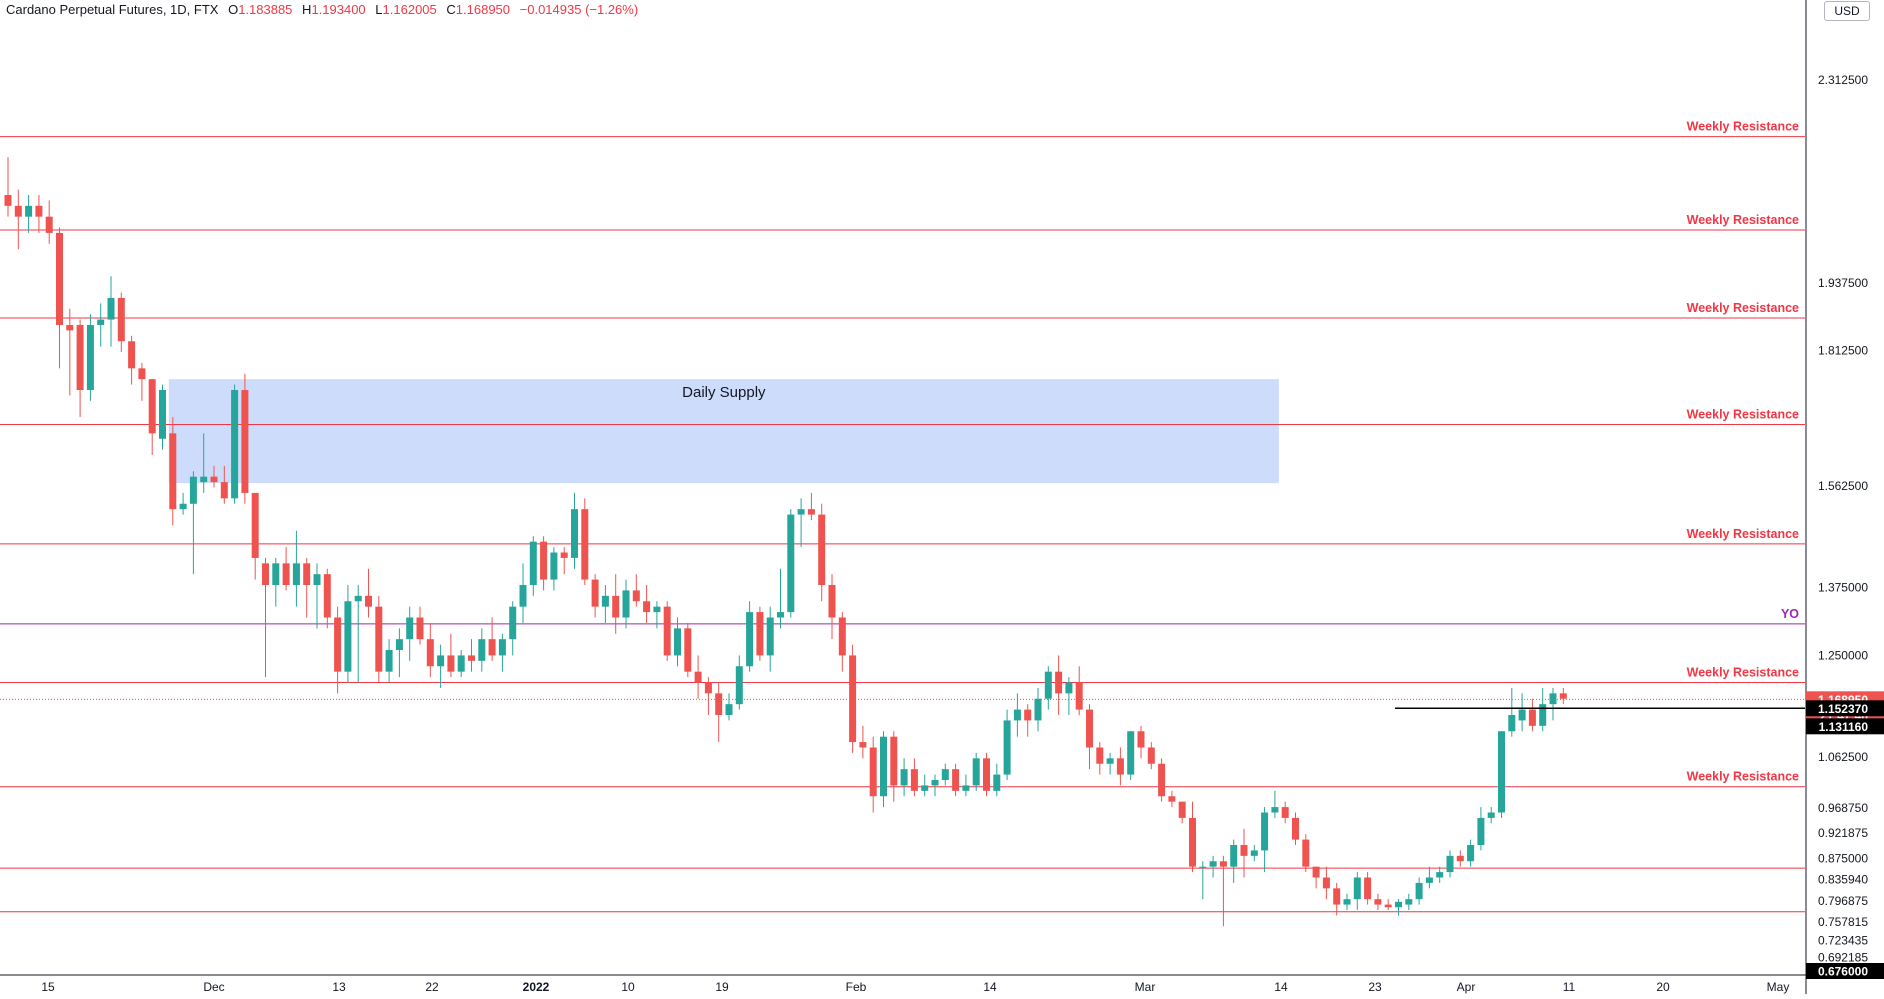  Describe the element at coordinates (1743, 414) in the screenshot. I see `level-label-3: Weekly Resistance` at that location.